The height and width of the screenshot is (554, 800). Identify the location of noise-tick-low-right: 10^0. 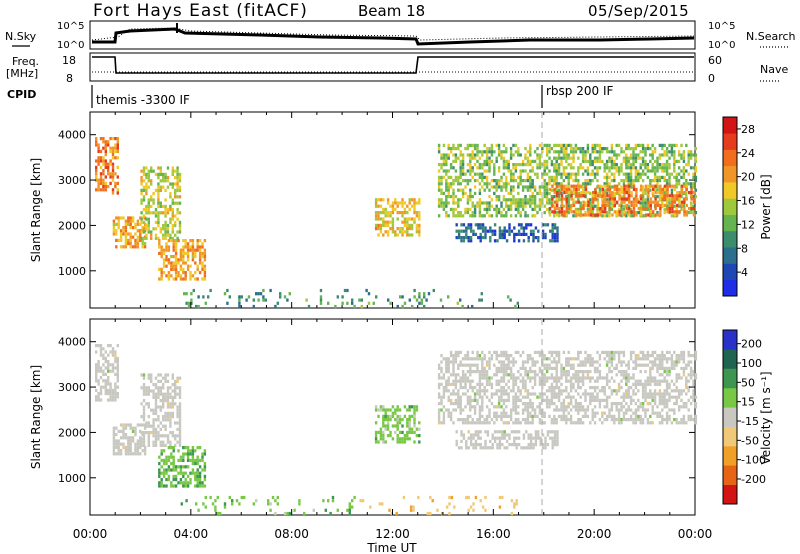
(721, 45).